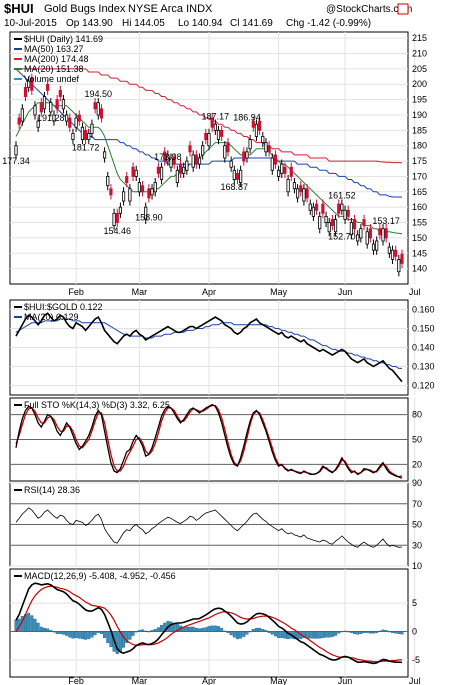  What do you see at coordinates (209, 441) in the screenshot?
I see `stoch-k-line` at bounding box center [209, 441].